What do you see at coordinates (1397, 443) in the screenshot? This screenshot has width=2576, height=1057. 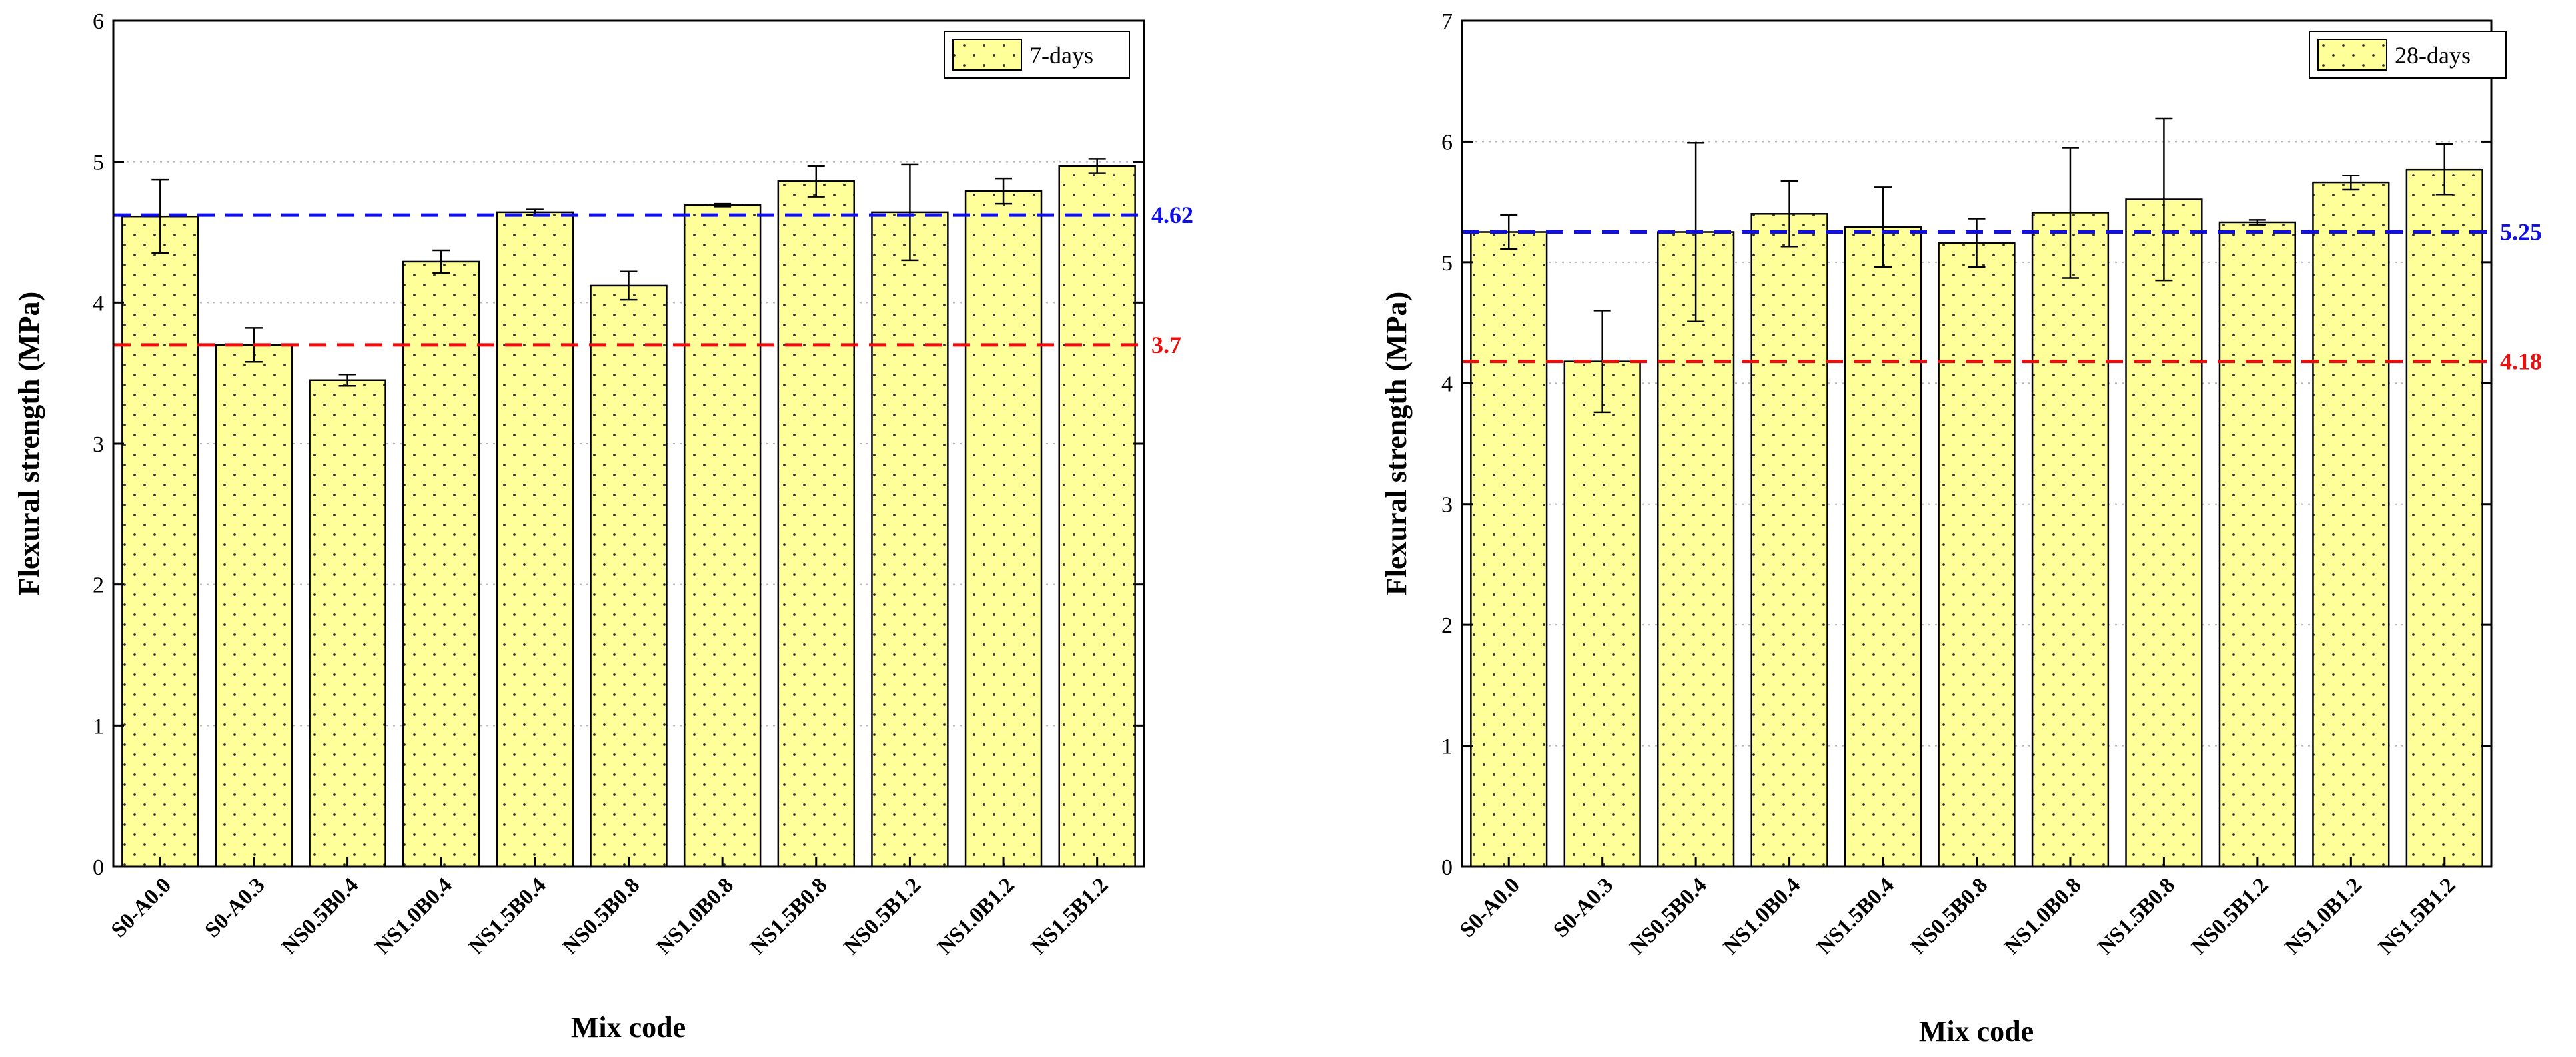 I see `y-axis-title-28: Flexural strength (MPa)` at bounding box center [1397, 443].